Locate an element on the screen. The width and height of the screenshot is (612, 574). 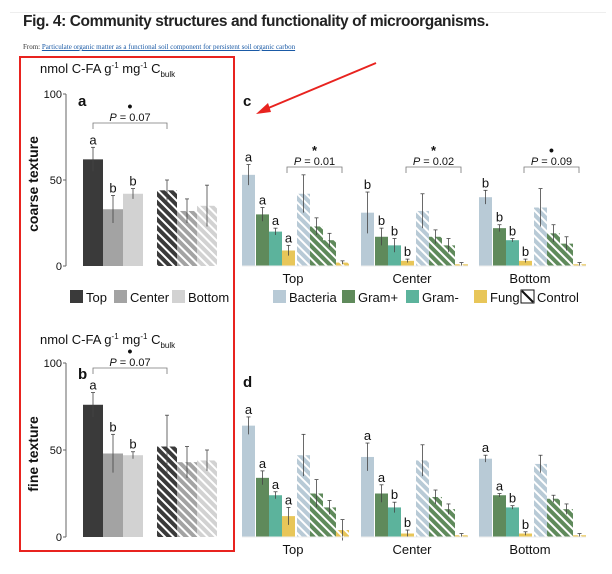
from-label: From: is located at coordinates (32, 47).